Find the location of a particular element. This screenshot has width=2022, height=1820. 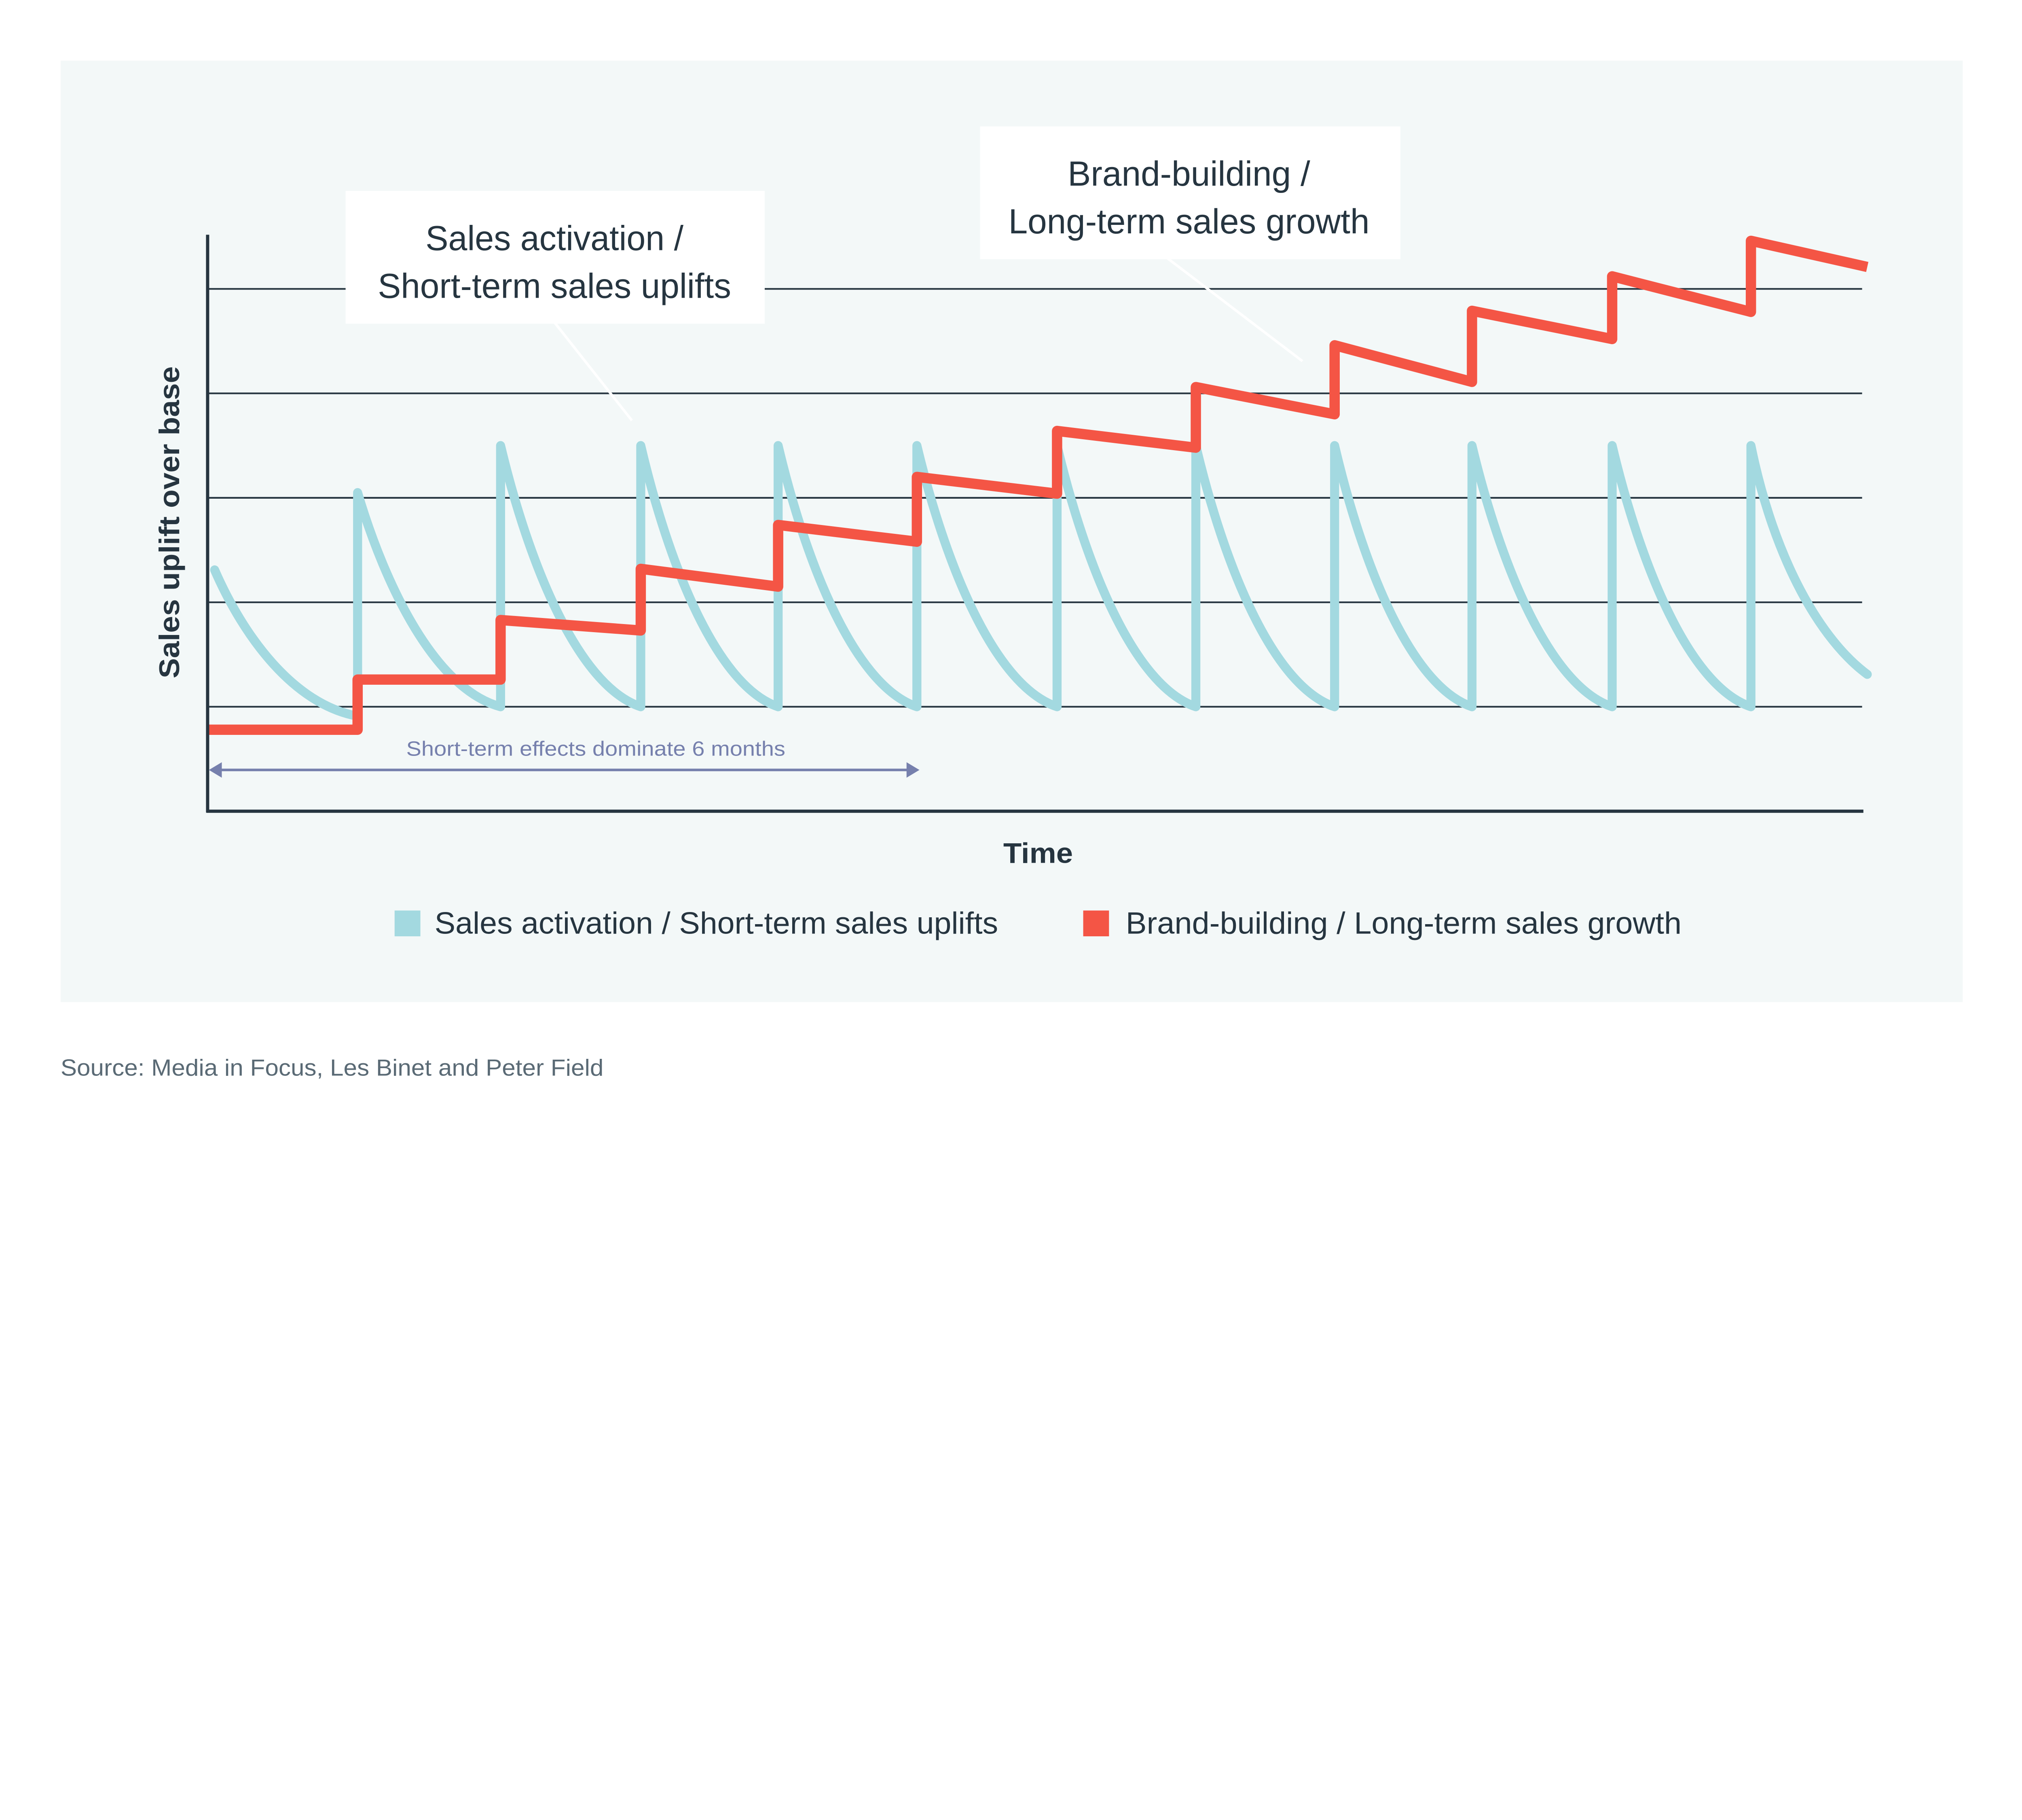

callout-line-2: Short-term sales uplifts is located at coordinates (554, 286).